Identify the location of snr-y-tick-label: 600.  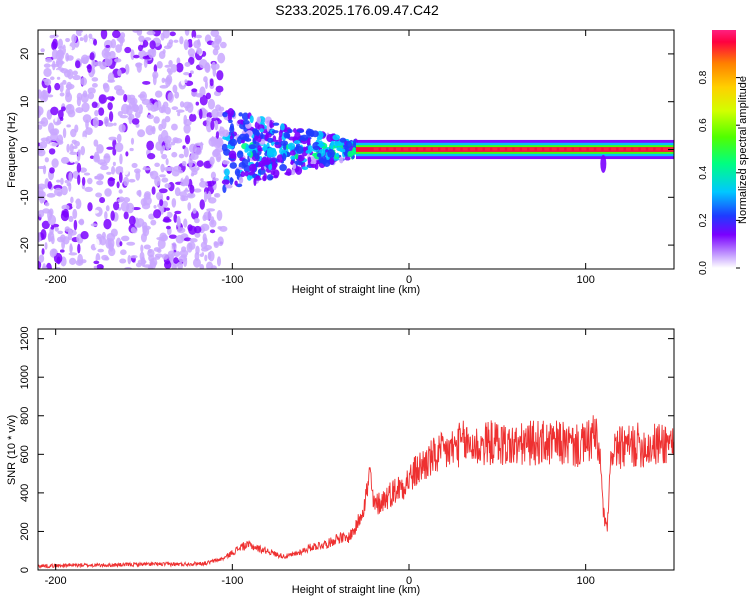
(25, 454).